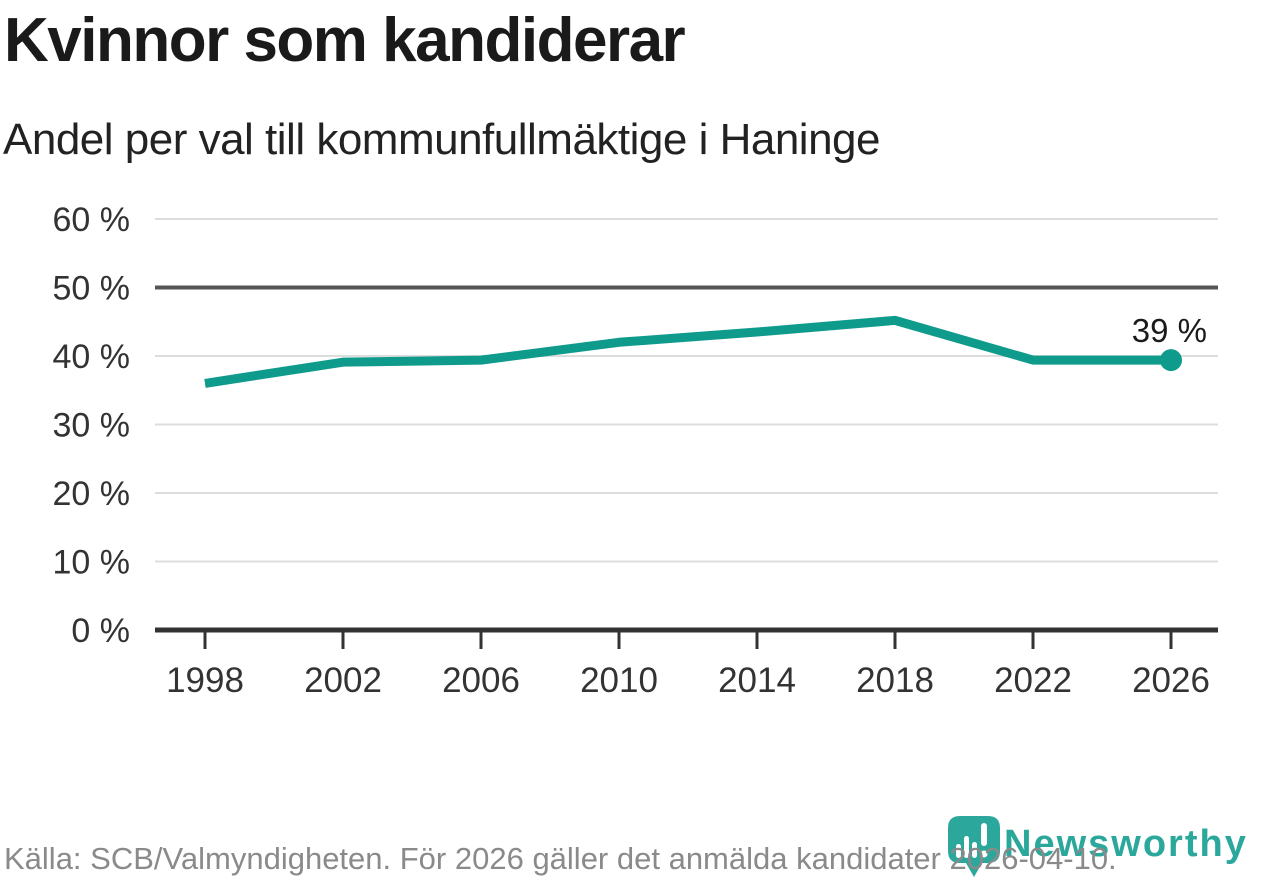  Describe the element at coordinates (345, 40) in the screenshot. I see `chart-title: Kvinnor som kandiderar` at that location.